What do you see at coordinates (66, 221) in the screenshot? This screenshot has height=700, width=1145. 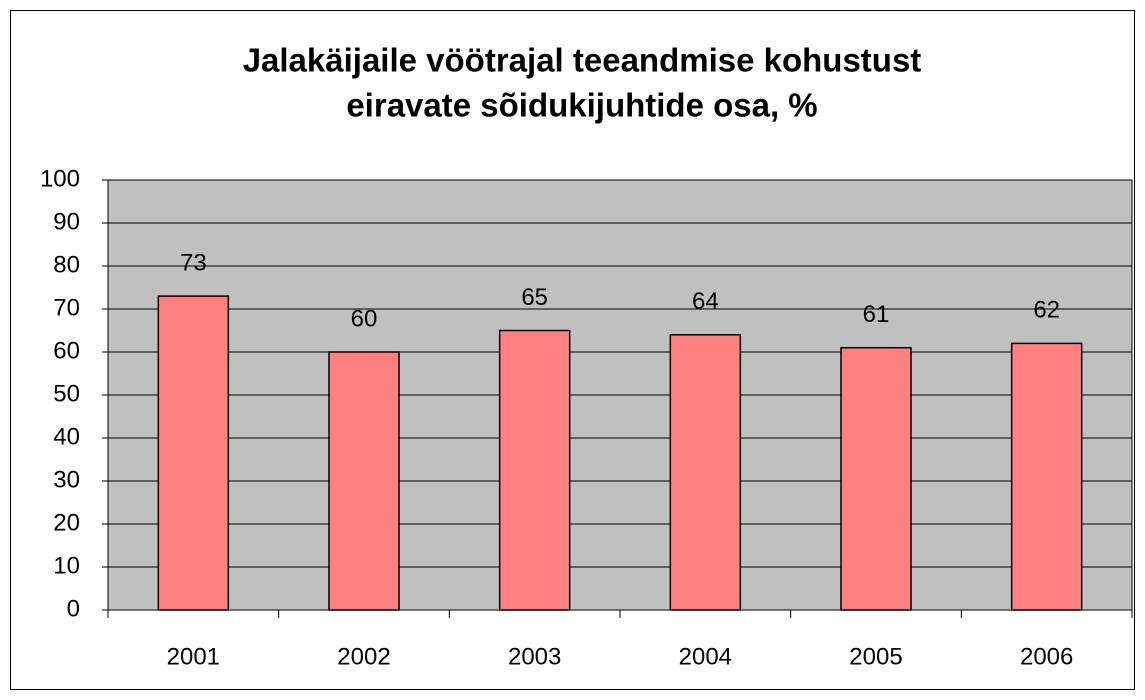 I see `y-tick-label: 90` at bounding box center [66, 221].